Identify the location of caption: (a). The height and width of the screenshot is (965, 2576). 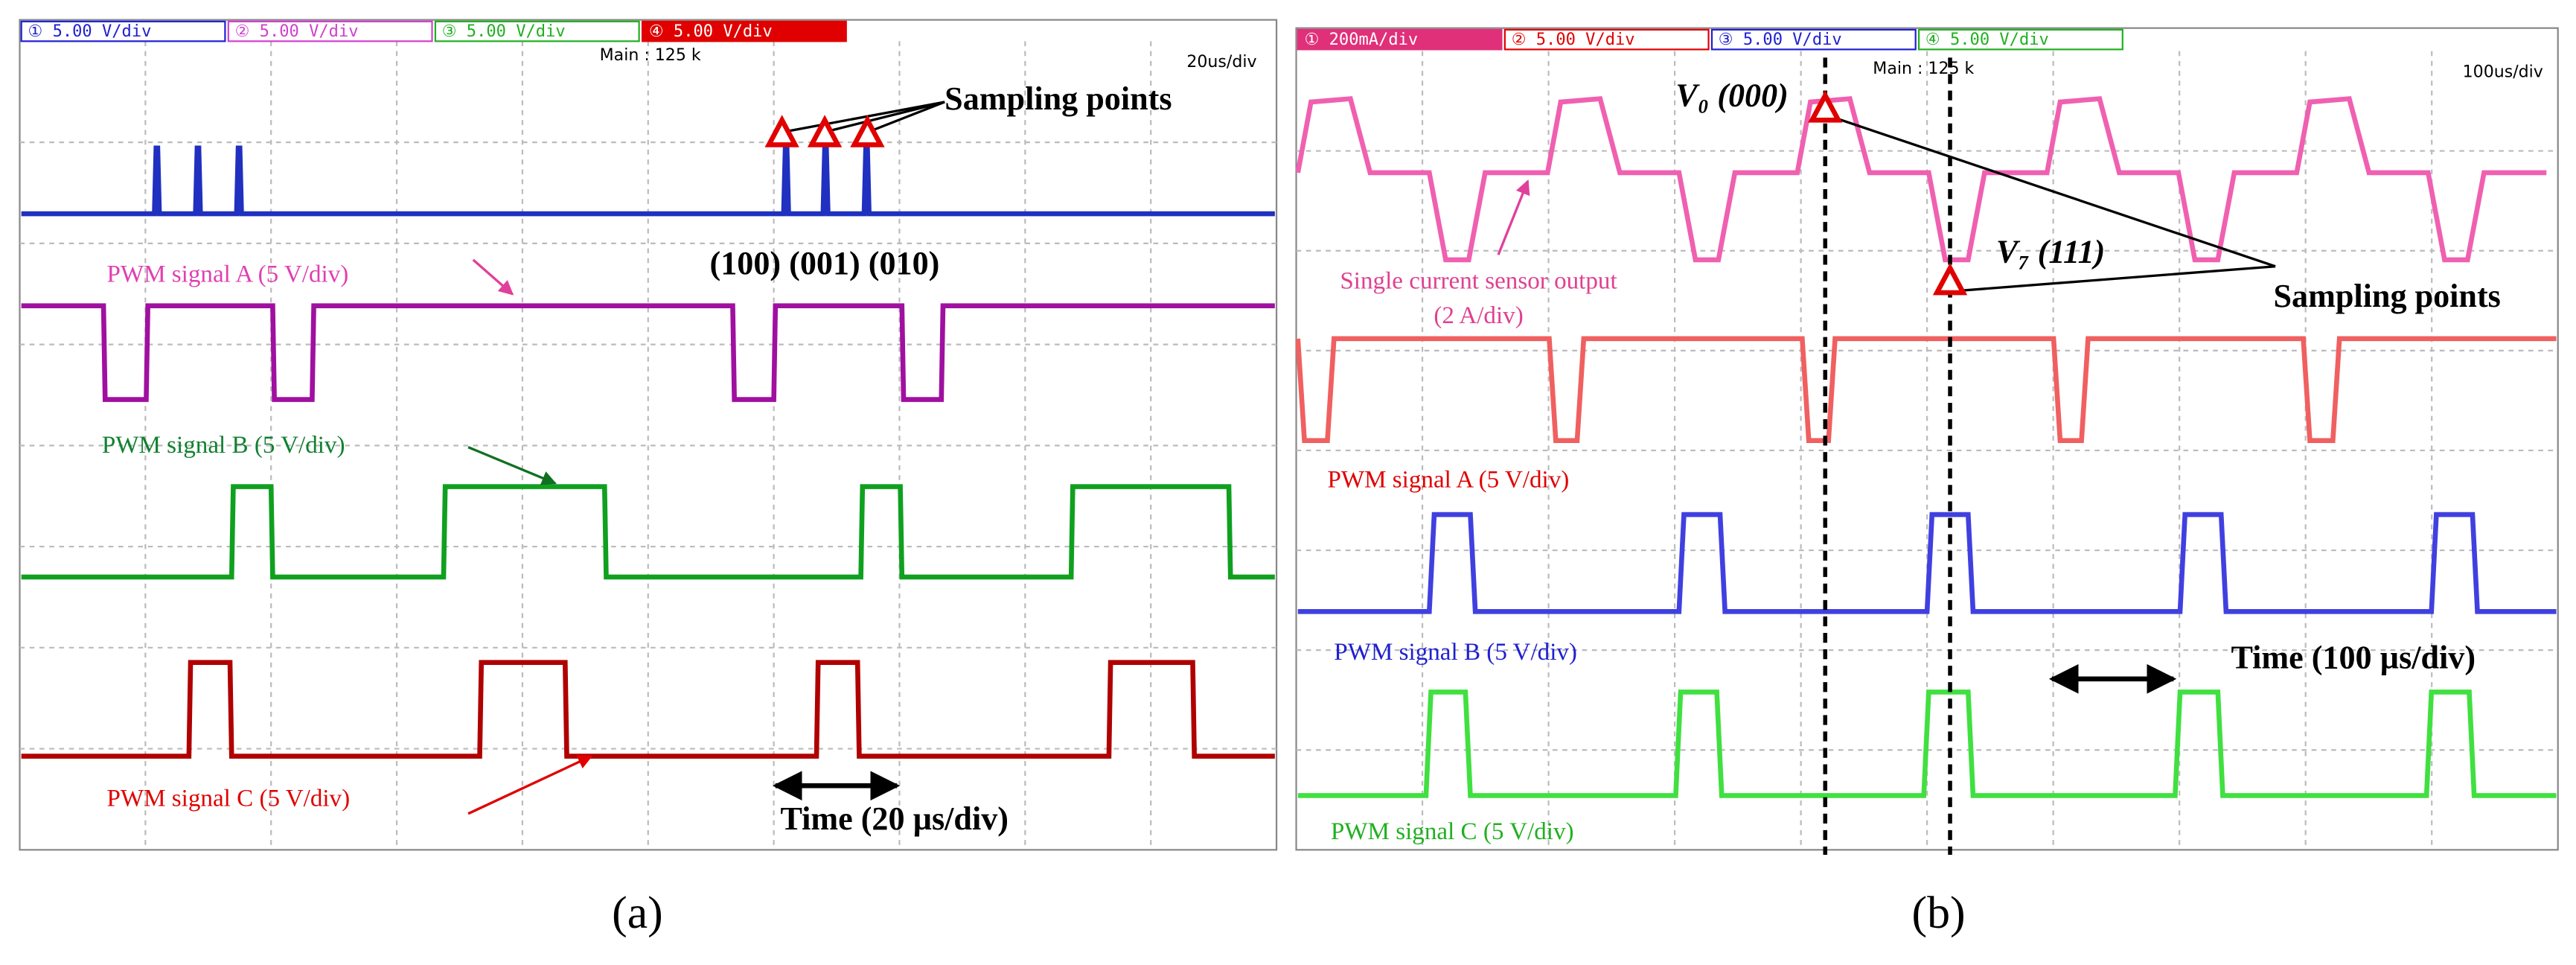
(637, 913).